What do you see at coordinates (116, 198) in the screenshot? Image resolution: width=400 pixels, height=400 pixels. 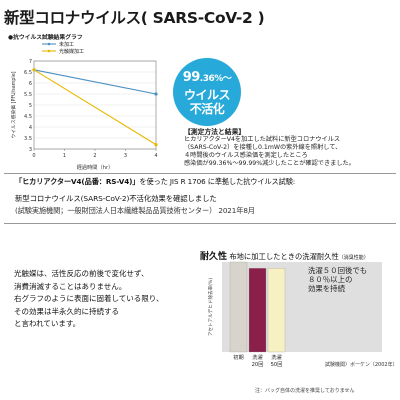 I see `test-confirmation: 新型コロナウイルス(SARS-CoV-2)不活化効果を確認しました` at bounding box center [116, 198].